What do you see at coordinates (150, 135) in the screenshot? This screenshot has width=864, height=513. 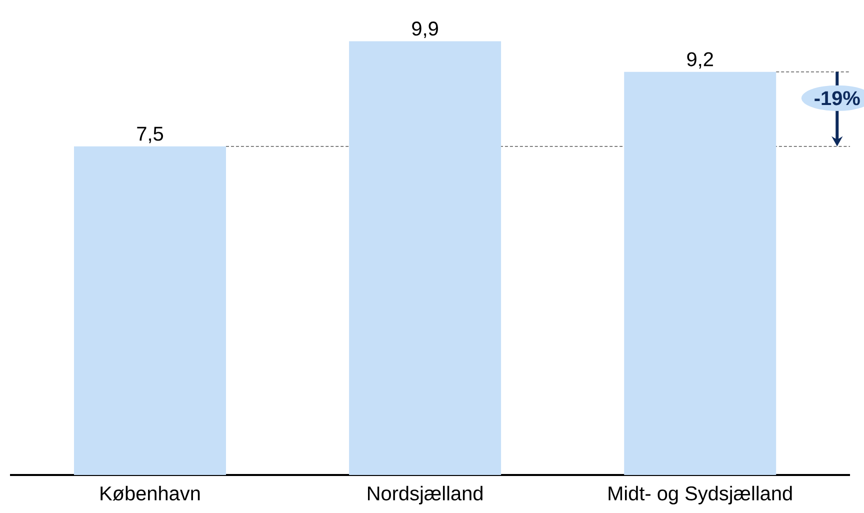 I see `data-label: 7,5` at bounding box center [150, 135].